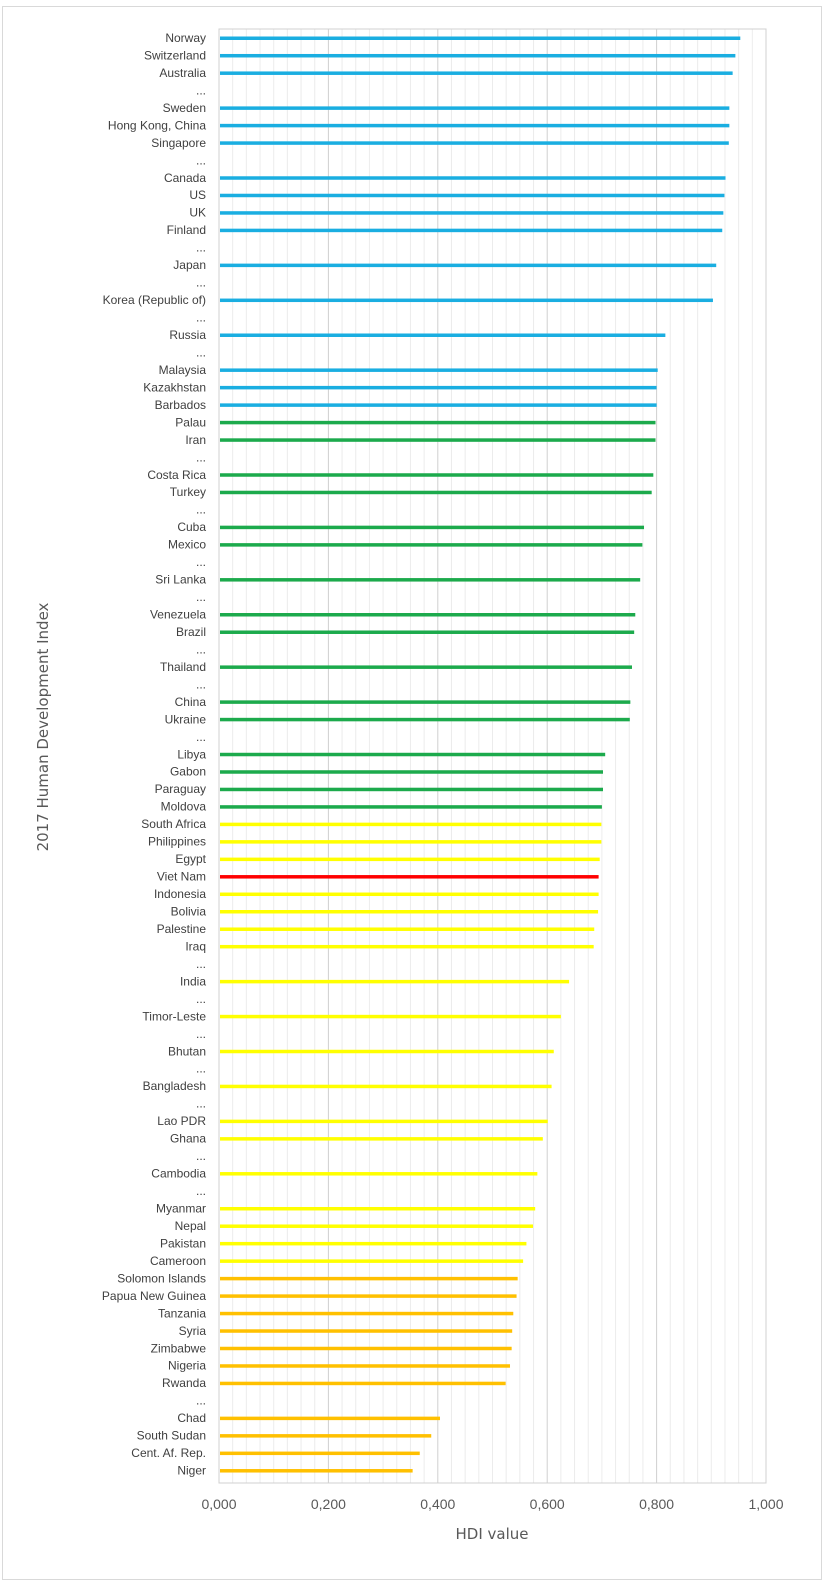  Describe the element at coordinates (184, 807) in the screenshot. I see `category-label: Moldova` at that location.